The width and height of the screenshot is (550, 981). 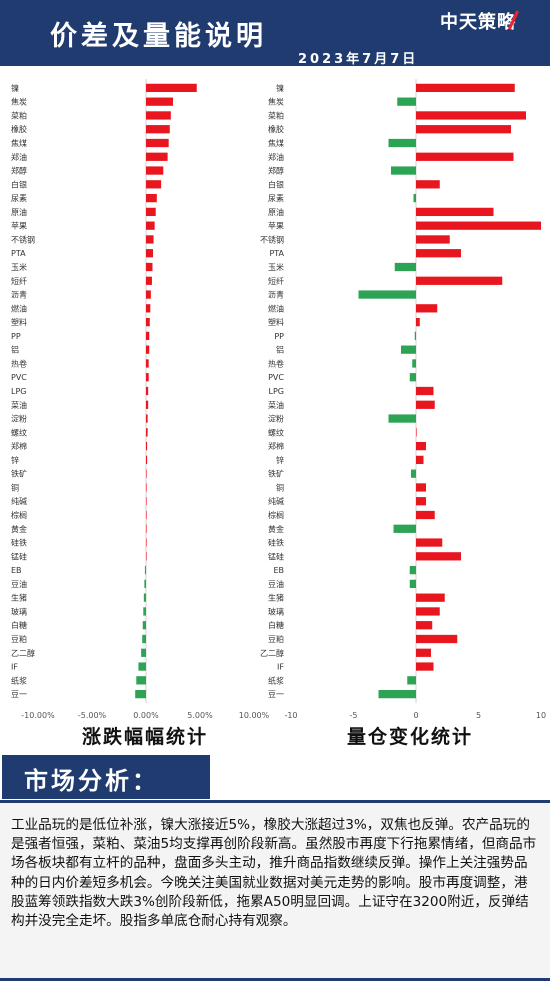 I want to click on right-category-label: 豆一, so click(x=276, y=694).